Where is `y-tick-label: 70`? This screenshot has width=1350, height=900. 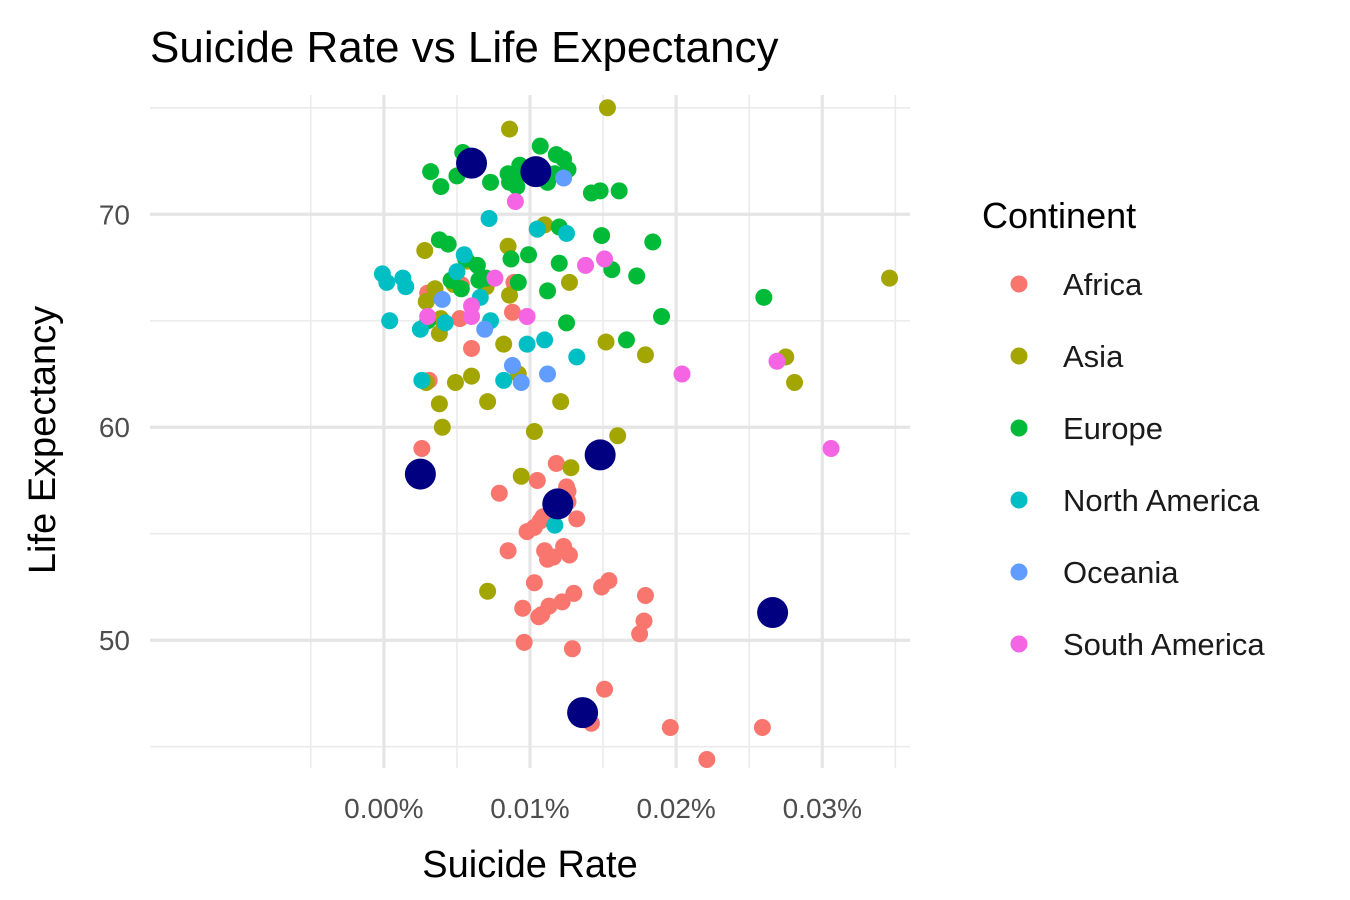
y-tick-label: 70 is located at coordinates (114, 214).